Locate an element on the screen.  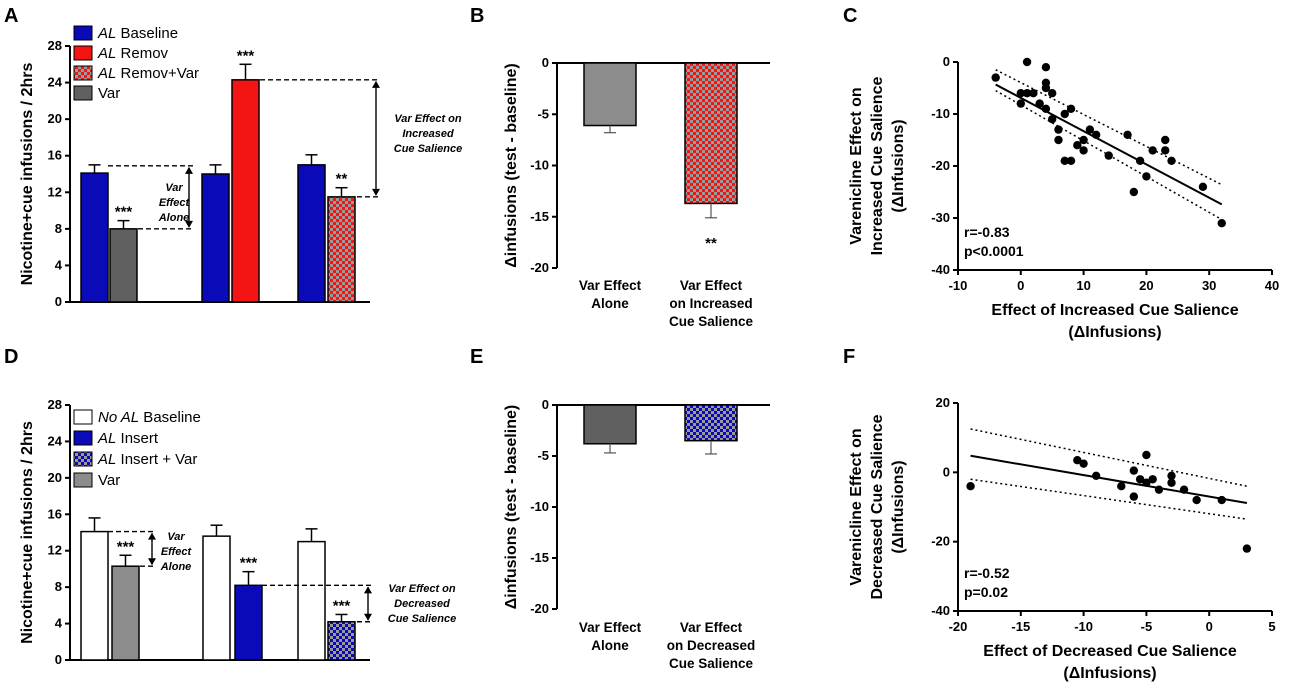
regression-line is located at coordinates (1109, 479).